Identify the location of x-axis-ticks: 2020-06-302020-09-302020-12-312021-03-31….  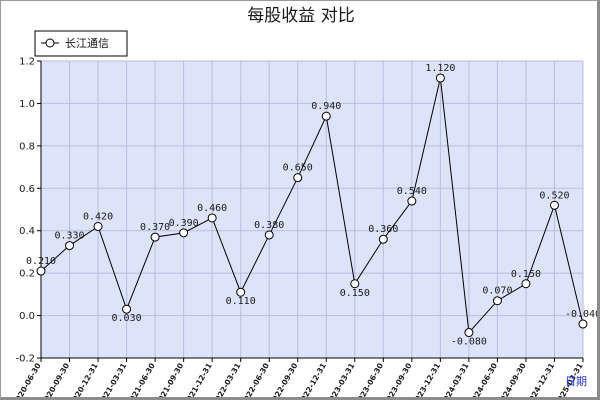
(298, 377).